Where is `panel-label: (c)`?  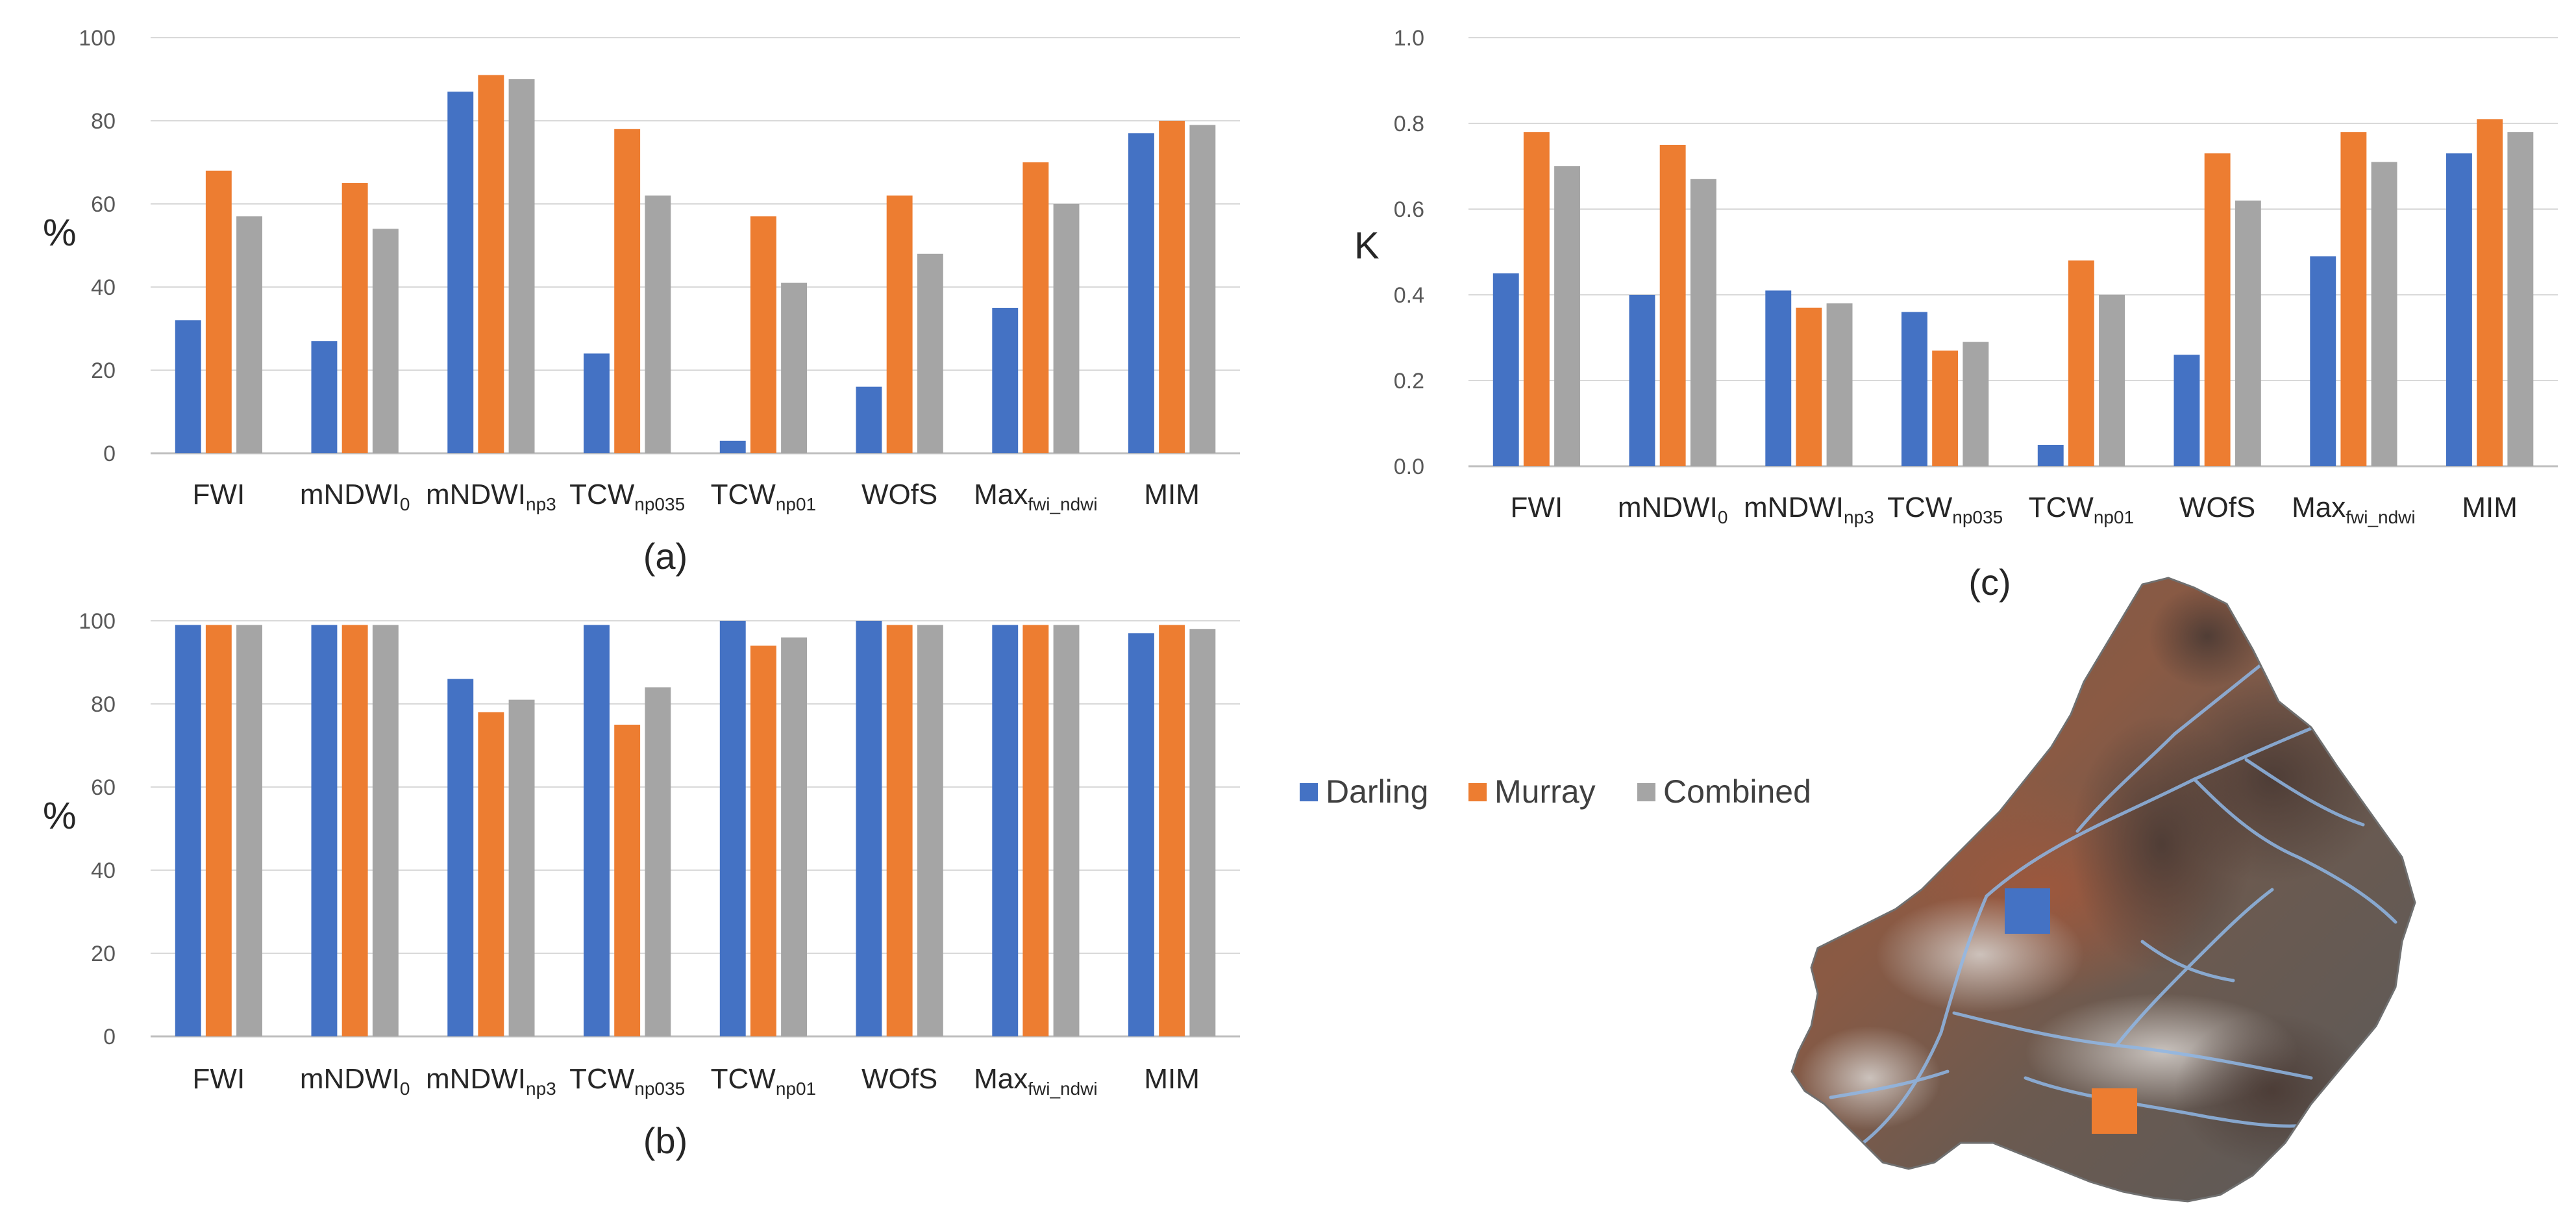
panel-label: (c) is located at coordinates (1989, 582).